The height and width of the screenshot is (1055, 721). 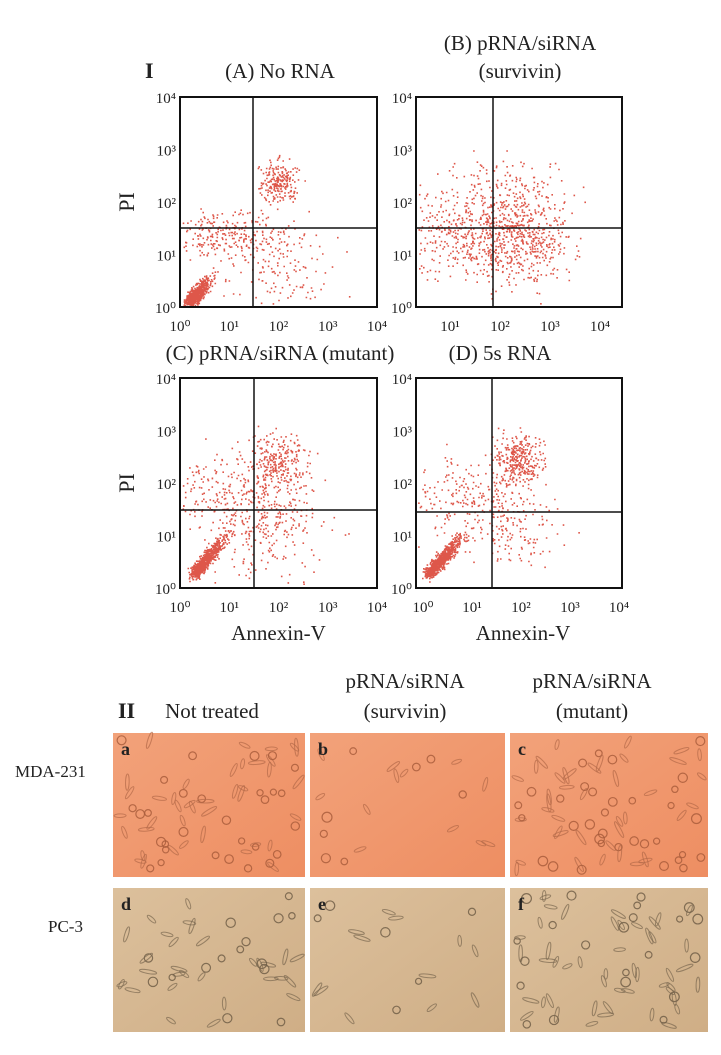 What do you see at coordinates (402, 380) in the screenshot?
I see `y-tick-label: 10⁴` at bounding box center [402, 380].